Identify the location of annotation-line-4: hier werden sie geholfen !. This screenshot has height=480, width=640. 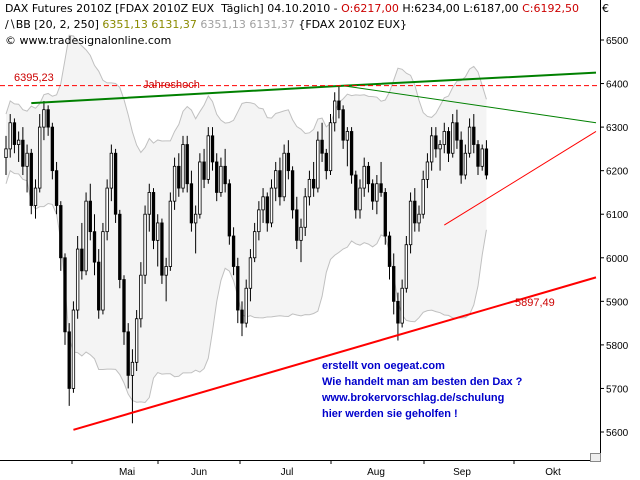
(390, 414).